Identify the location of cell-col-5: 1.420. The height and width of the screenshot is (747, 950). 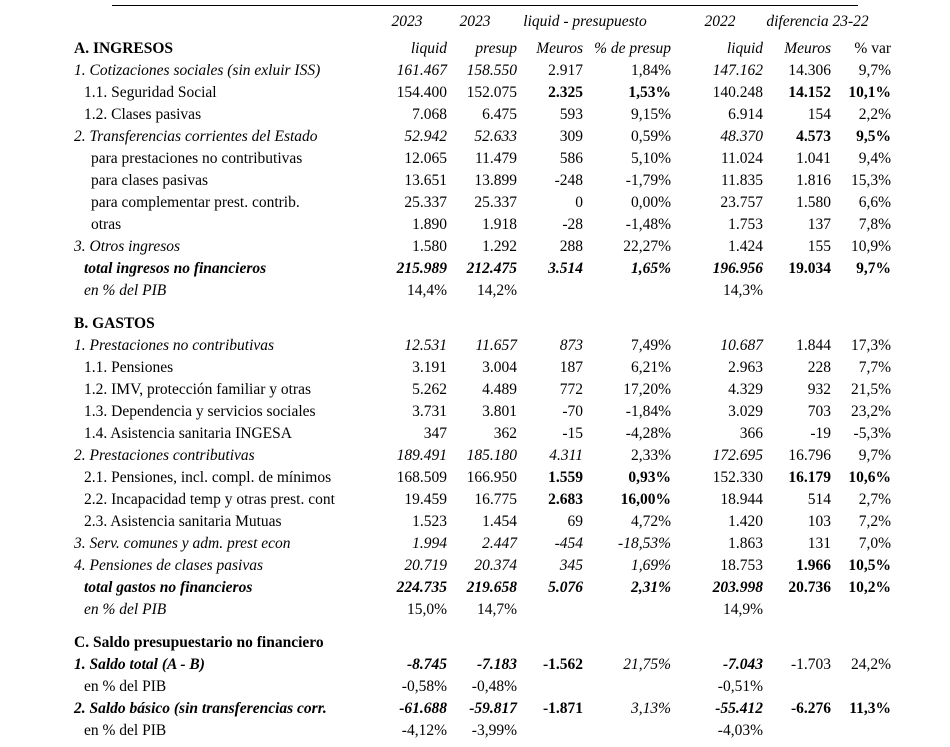
(745, 521).